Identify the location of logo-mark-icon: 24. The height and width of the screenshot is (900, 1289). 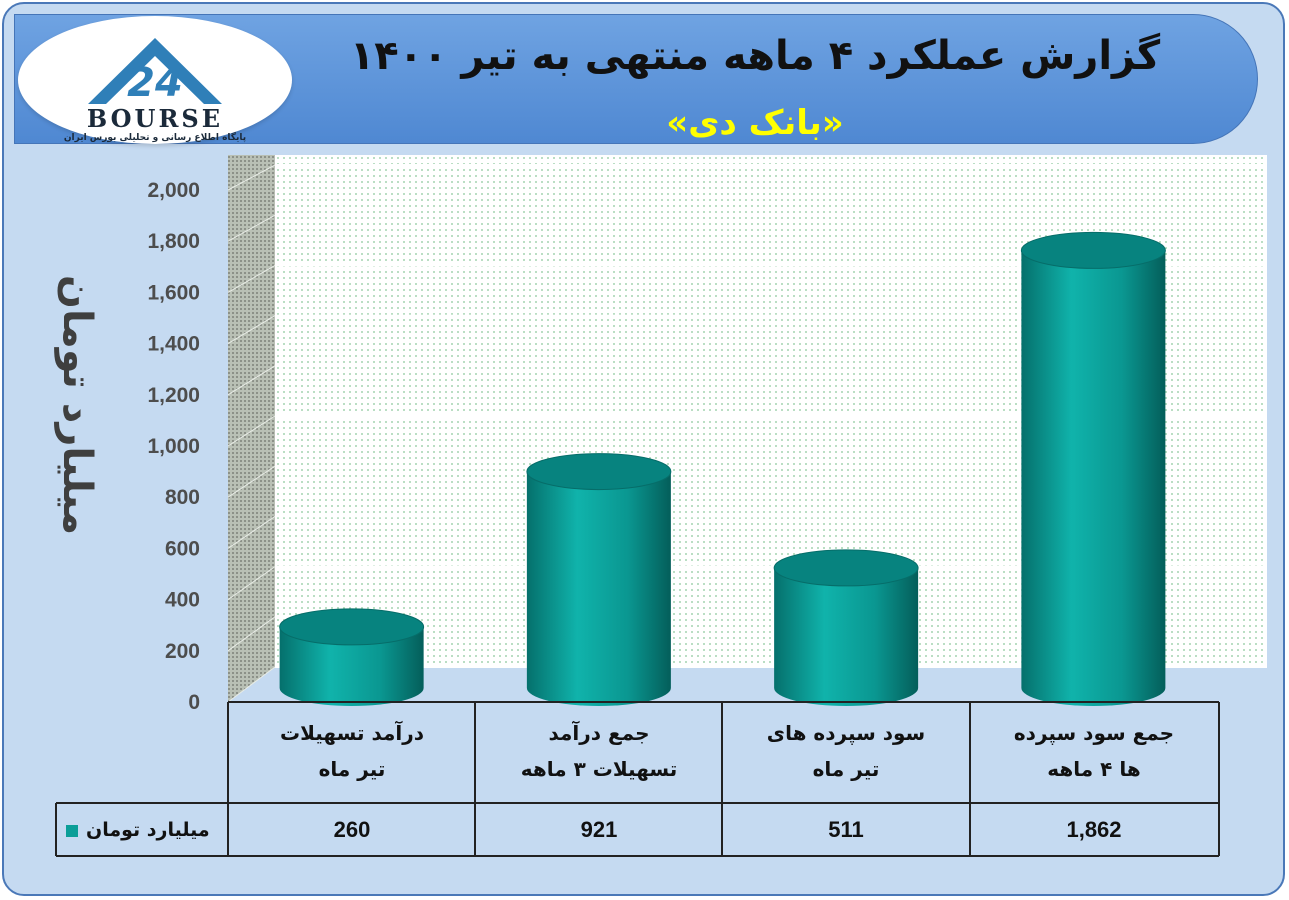
(155, 72).